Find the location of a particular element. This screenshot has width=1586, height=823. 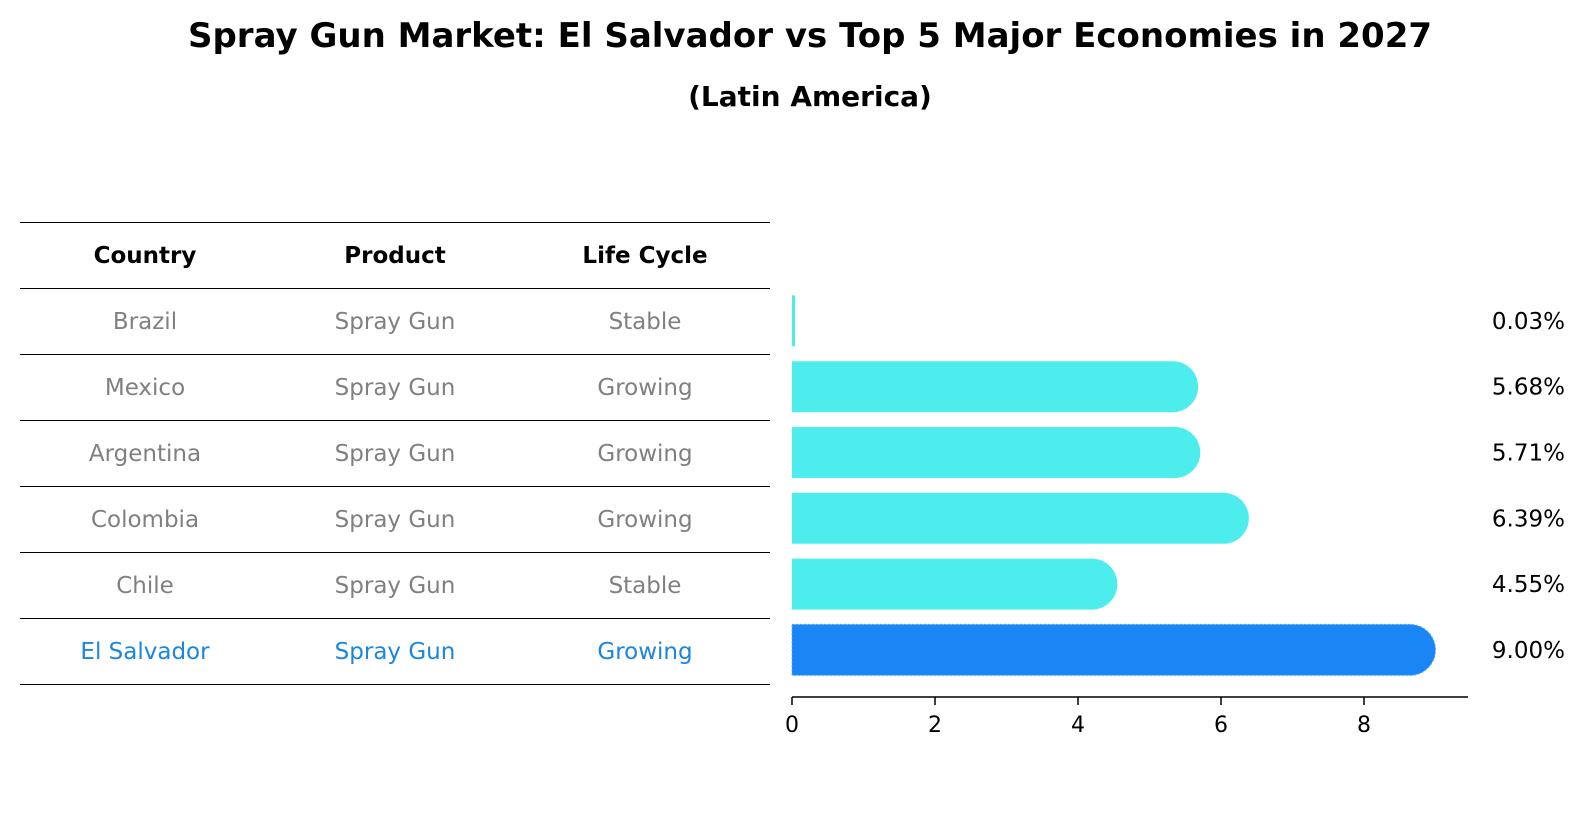

table-row: Mexico Spray Gun Growing is located at coordinates (395, 387).